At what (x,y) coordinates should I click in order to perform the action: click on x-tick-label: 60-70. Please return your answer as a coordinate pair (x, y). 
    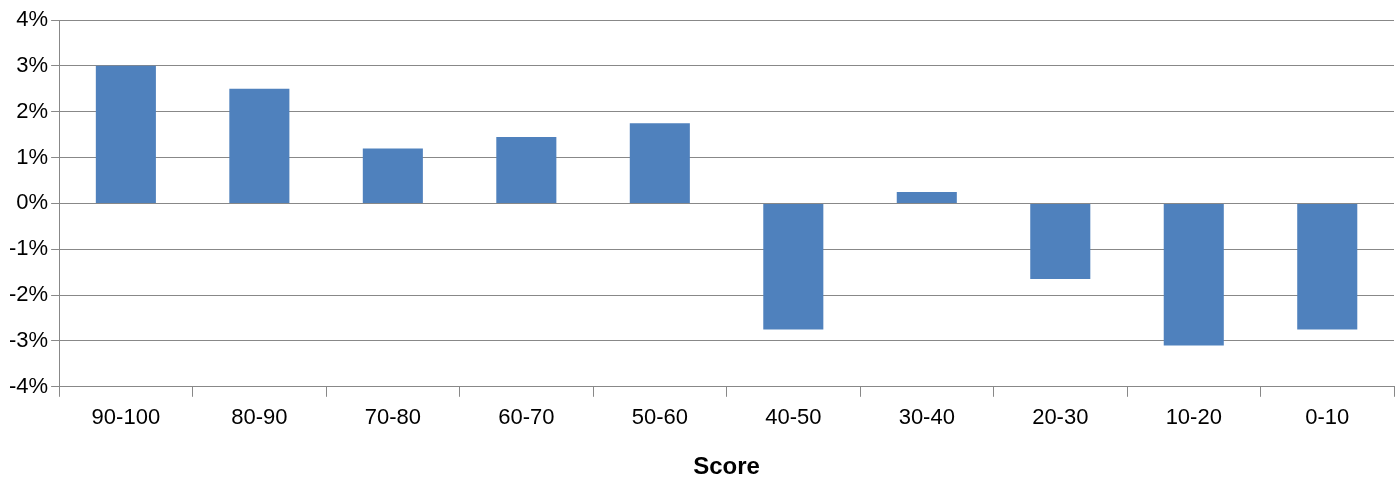
    Looking at the image, I should click on (526, 417).